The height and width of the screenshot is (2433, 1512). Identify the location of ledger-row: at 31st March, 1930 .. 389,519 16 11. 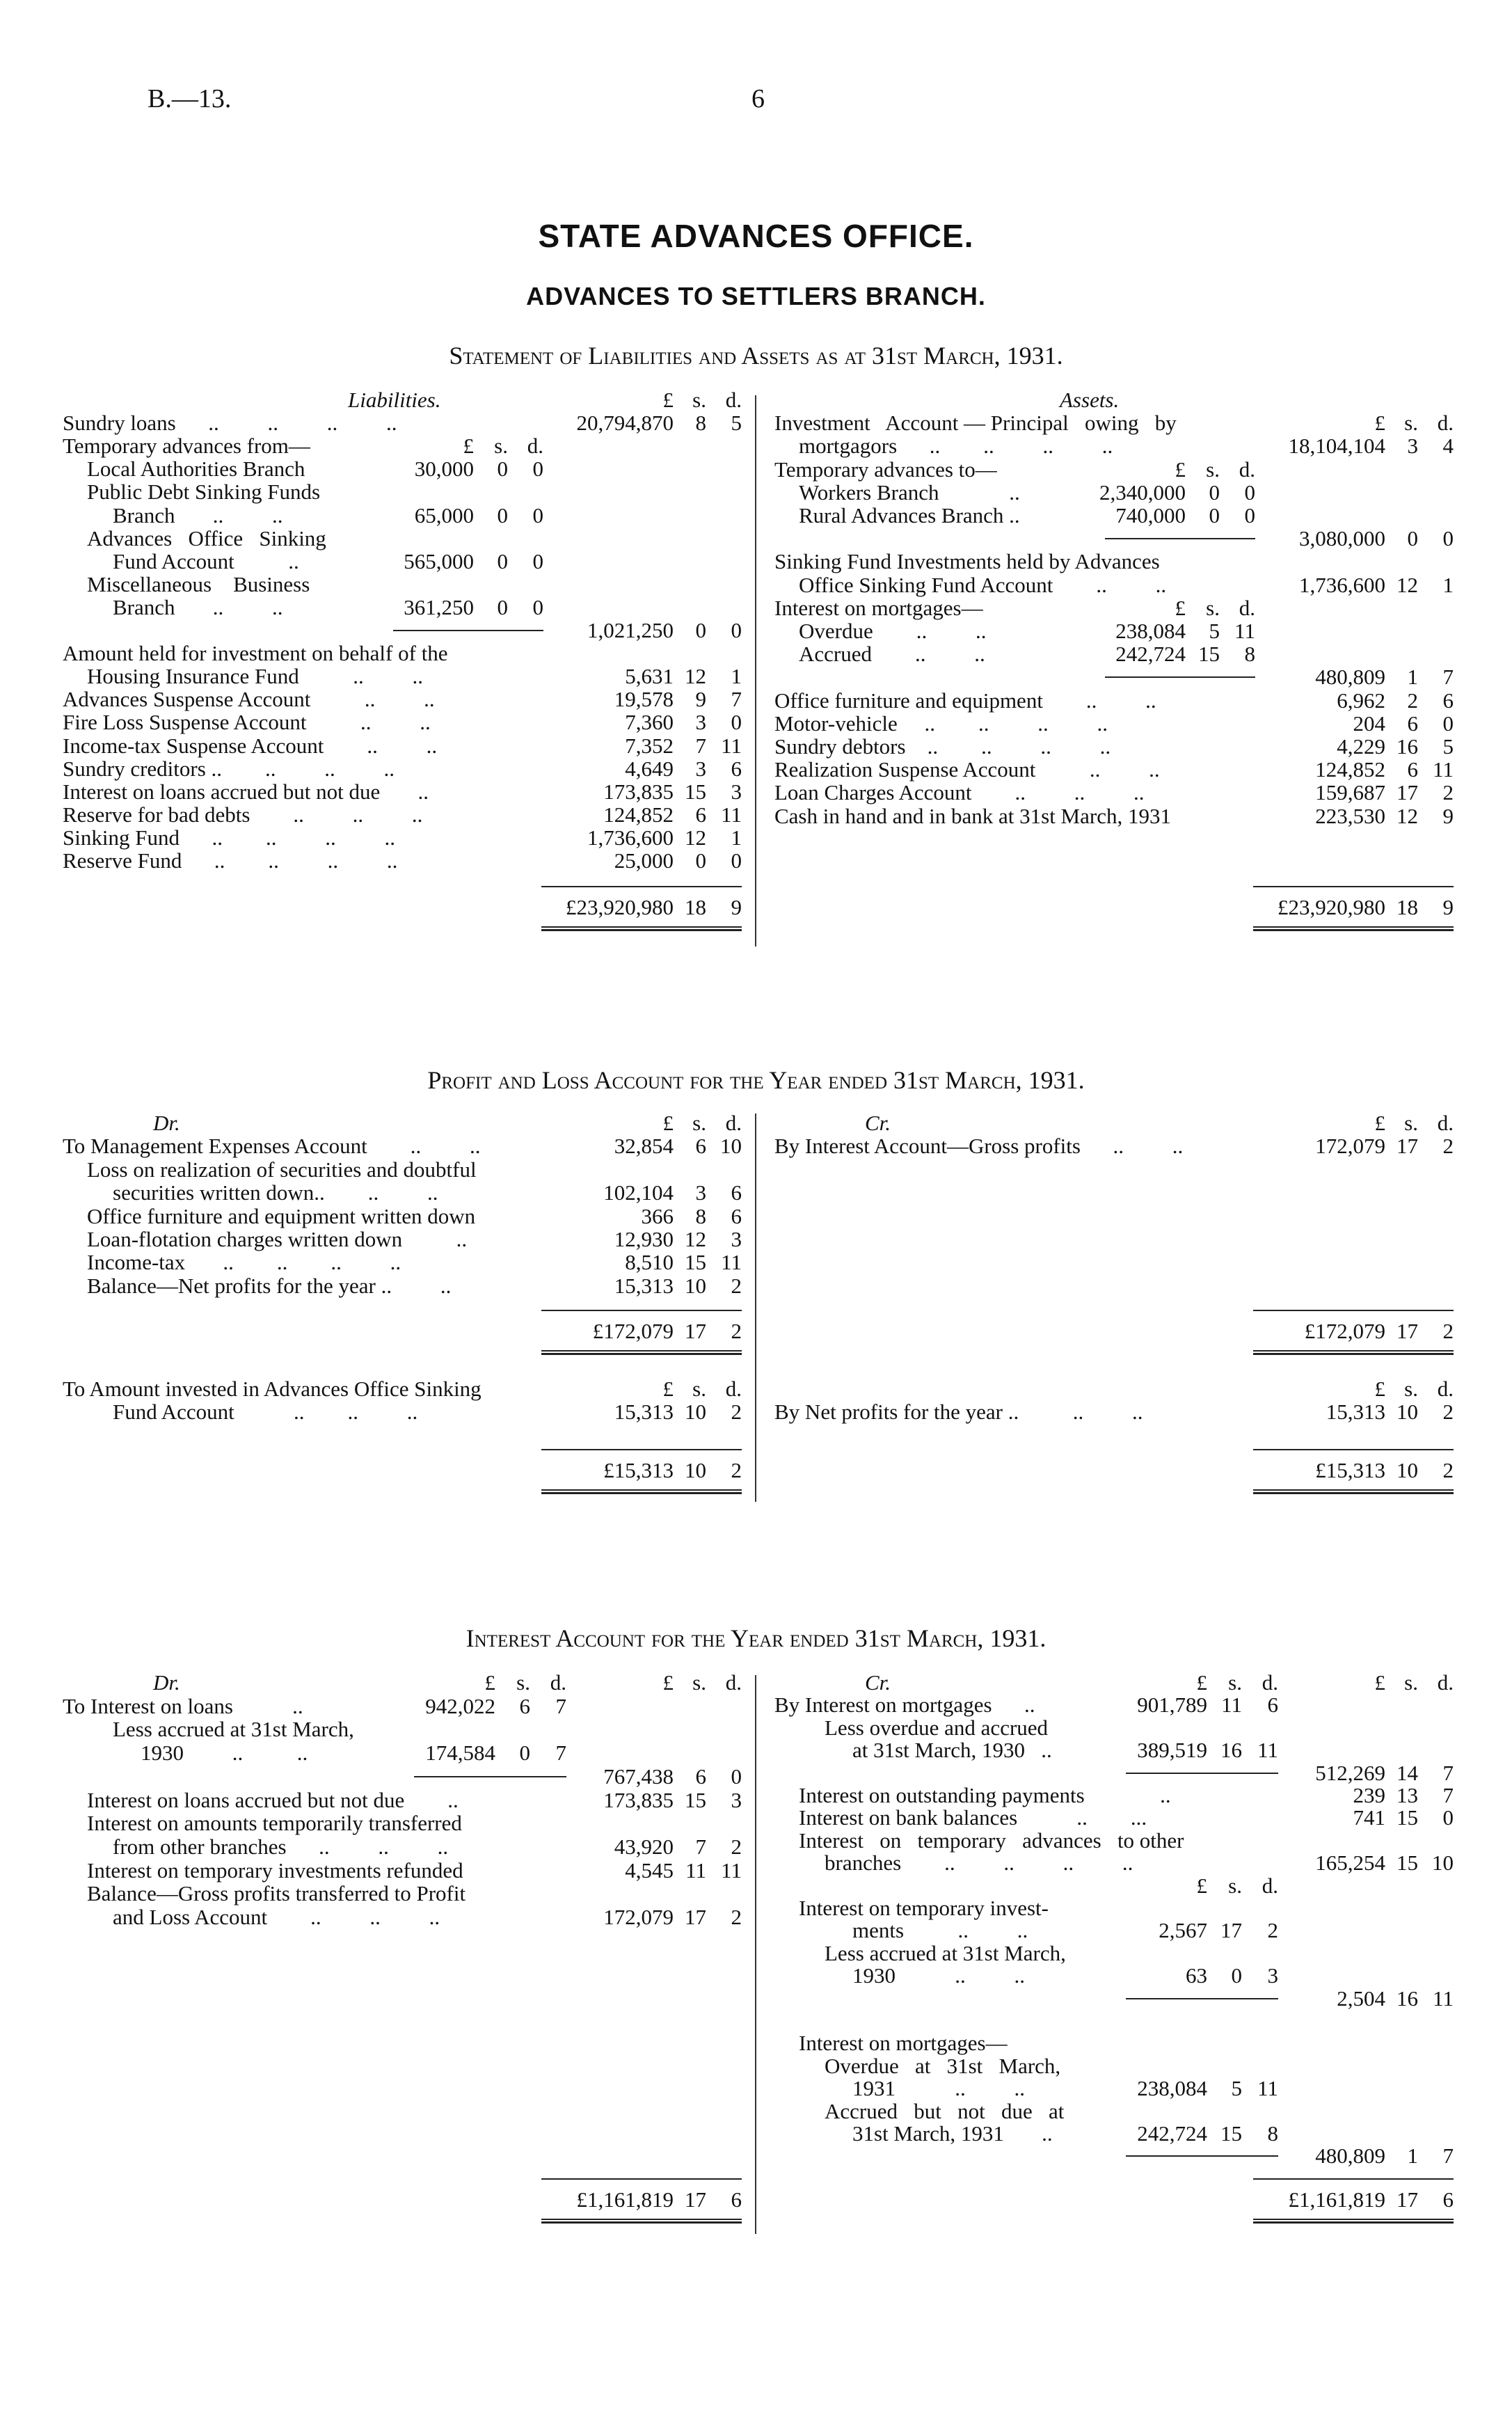
(1115, 1750).